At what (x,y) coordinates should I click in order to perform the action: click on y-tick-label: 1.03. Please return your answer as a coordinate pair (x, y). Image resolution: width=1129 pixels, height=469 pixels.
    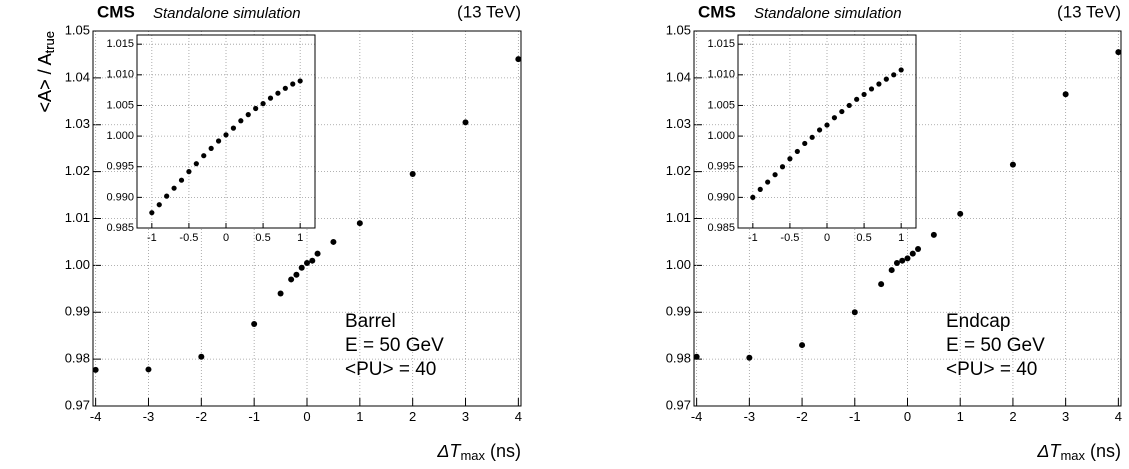
    Looking at the image, I should click on (678, 123).